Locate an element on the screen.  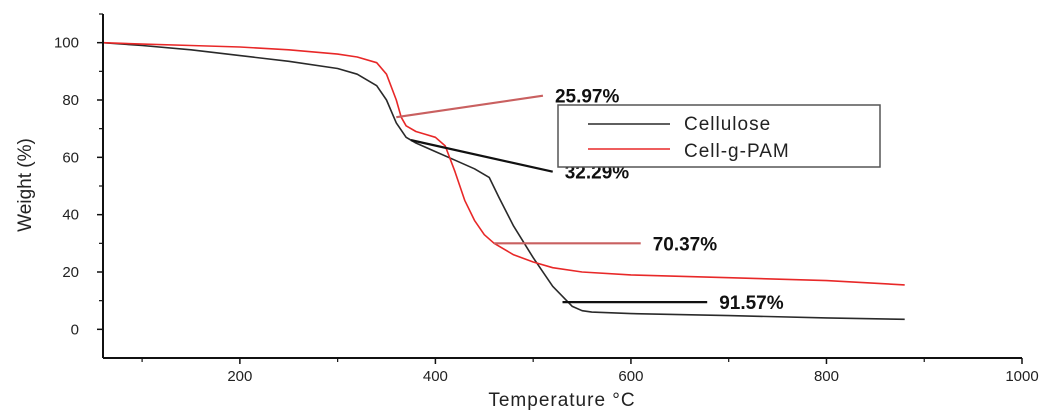
y-tick-label: 60 is located at coordinates (70, 157).